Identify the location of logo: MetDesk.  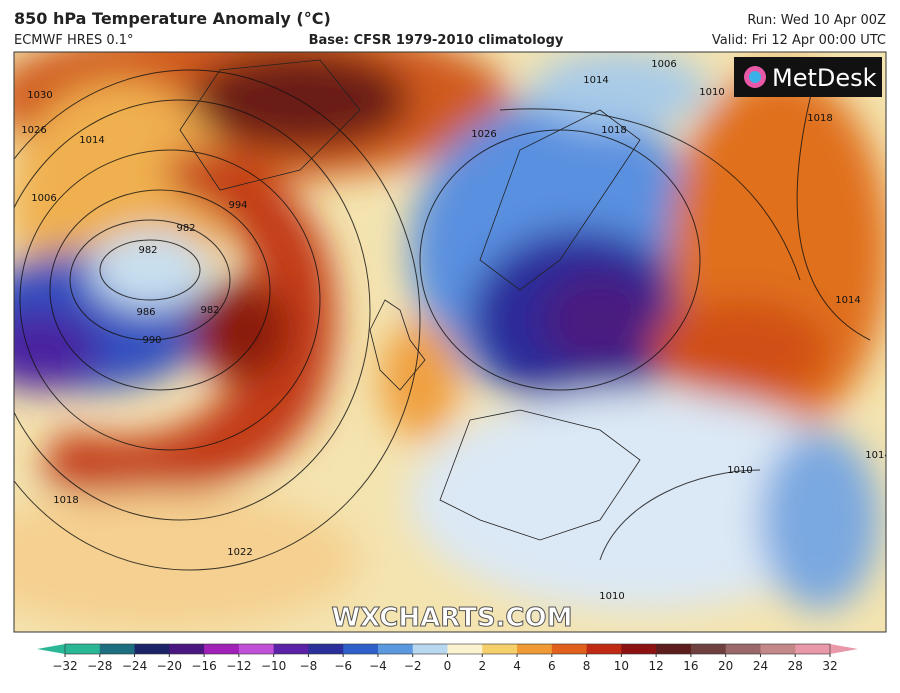
(824, 78).